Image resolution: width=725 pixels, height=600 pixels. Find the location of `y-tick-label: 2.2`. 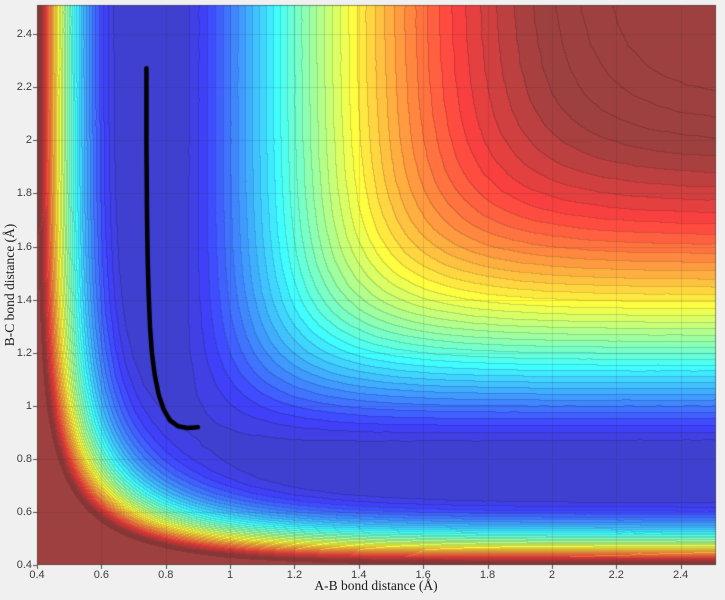

y-tick-label: 2.2 is located at coordinates (24, 87).